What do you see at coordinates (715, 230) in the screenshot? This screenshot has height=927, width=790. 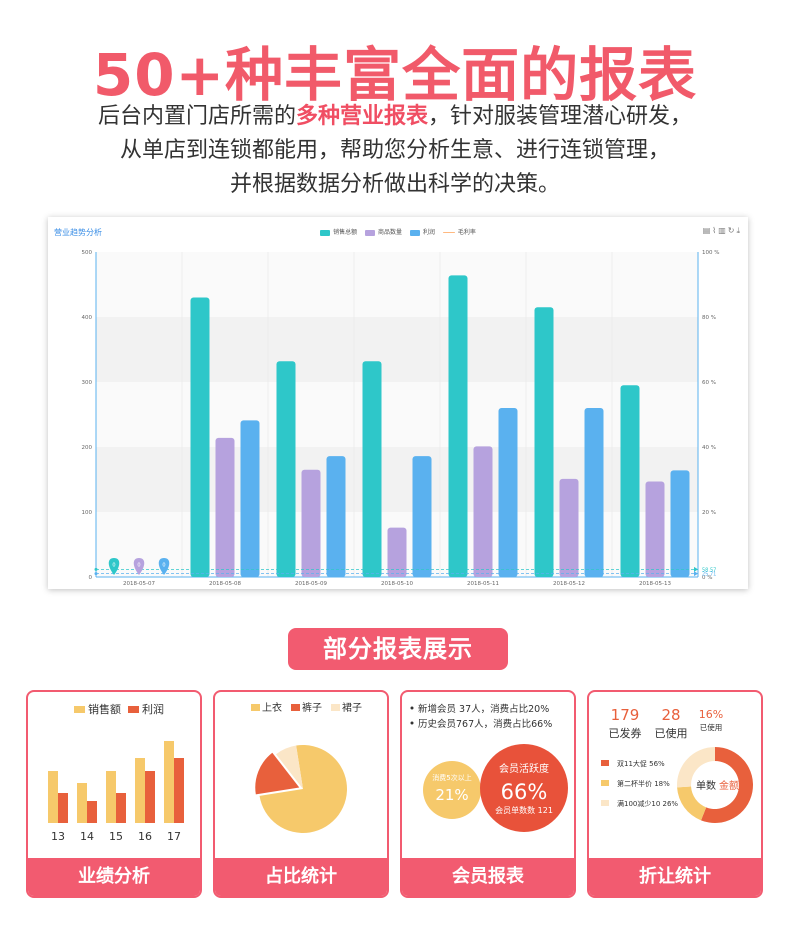 I see `line-chart-icon: ⌇` at bounding box center [715, 230].